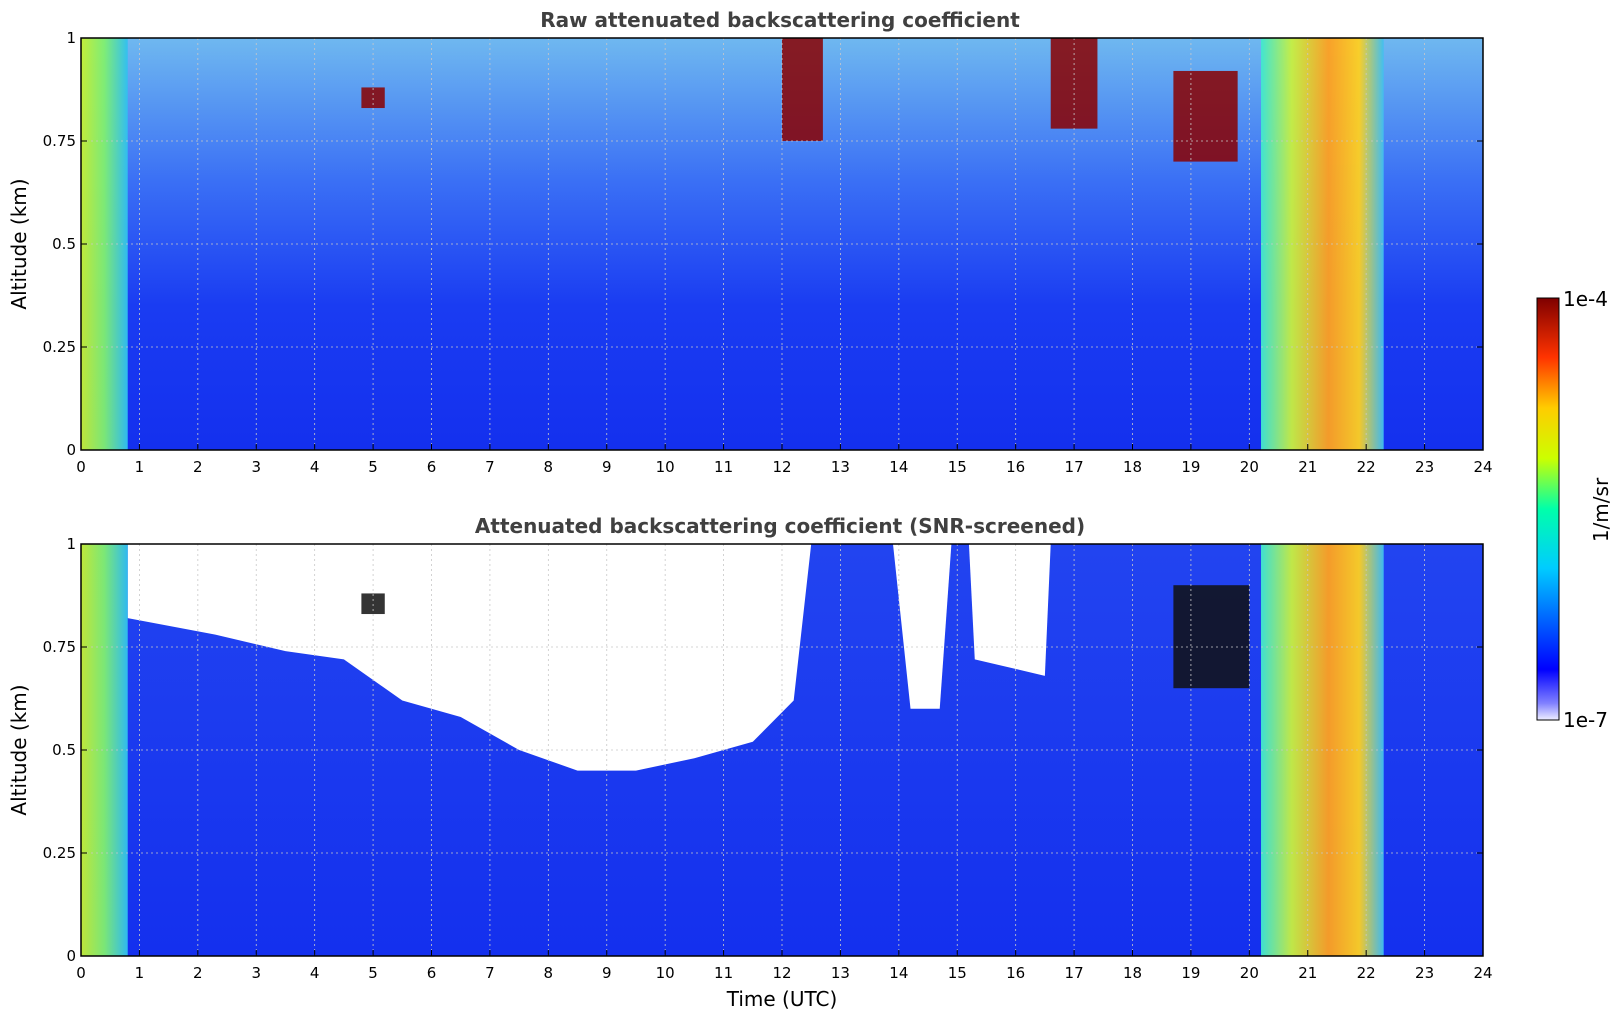  Describe the element at coordinates (1574, 509) in the screenshot. I see `colorbar: 1e-4 1e-7 1/m/sr` at that location.